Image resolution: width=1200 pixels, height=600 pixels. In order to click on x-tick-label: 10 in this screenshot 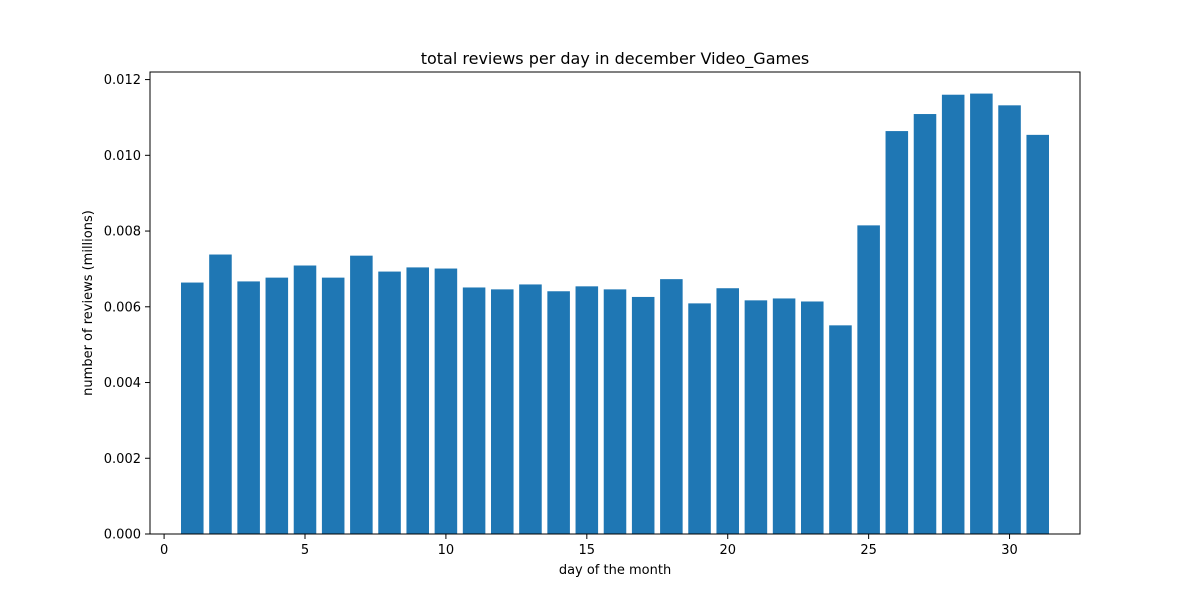, I will do `click(446, 550)`.